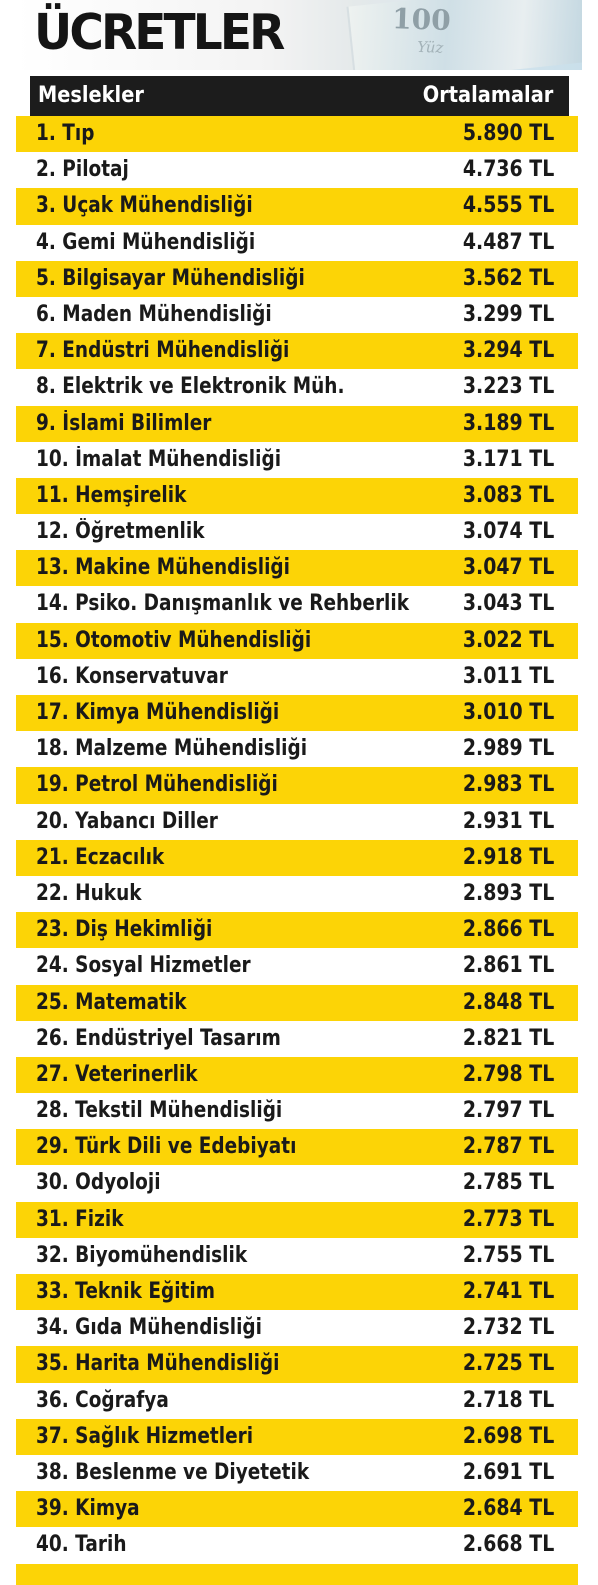  I want to click on column-header-ortalamalar: Ortalamalar, so click(487, 95).